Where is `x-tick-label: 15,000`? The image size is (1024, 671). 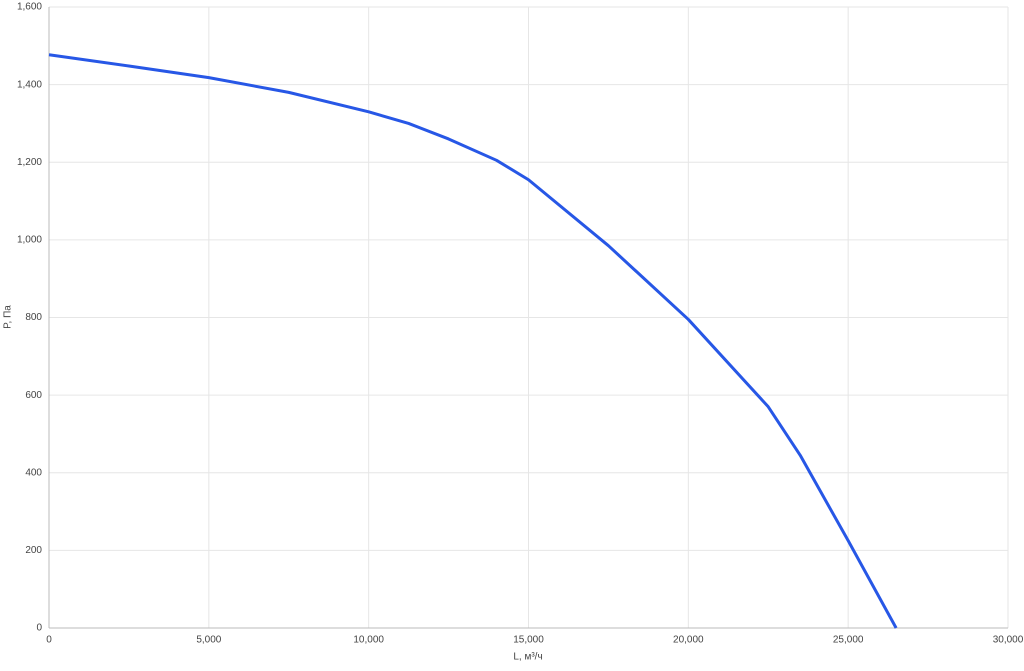
x-tick-label: 15,000 is located at coordinates (528, 640).